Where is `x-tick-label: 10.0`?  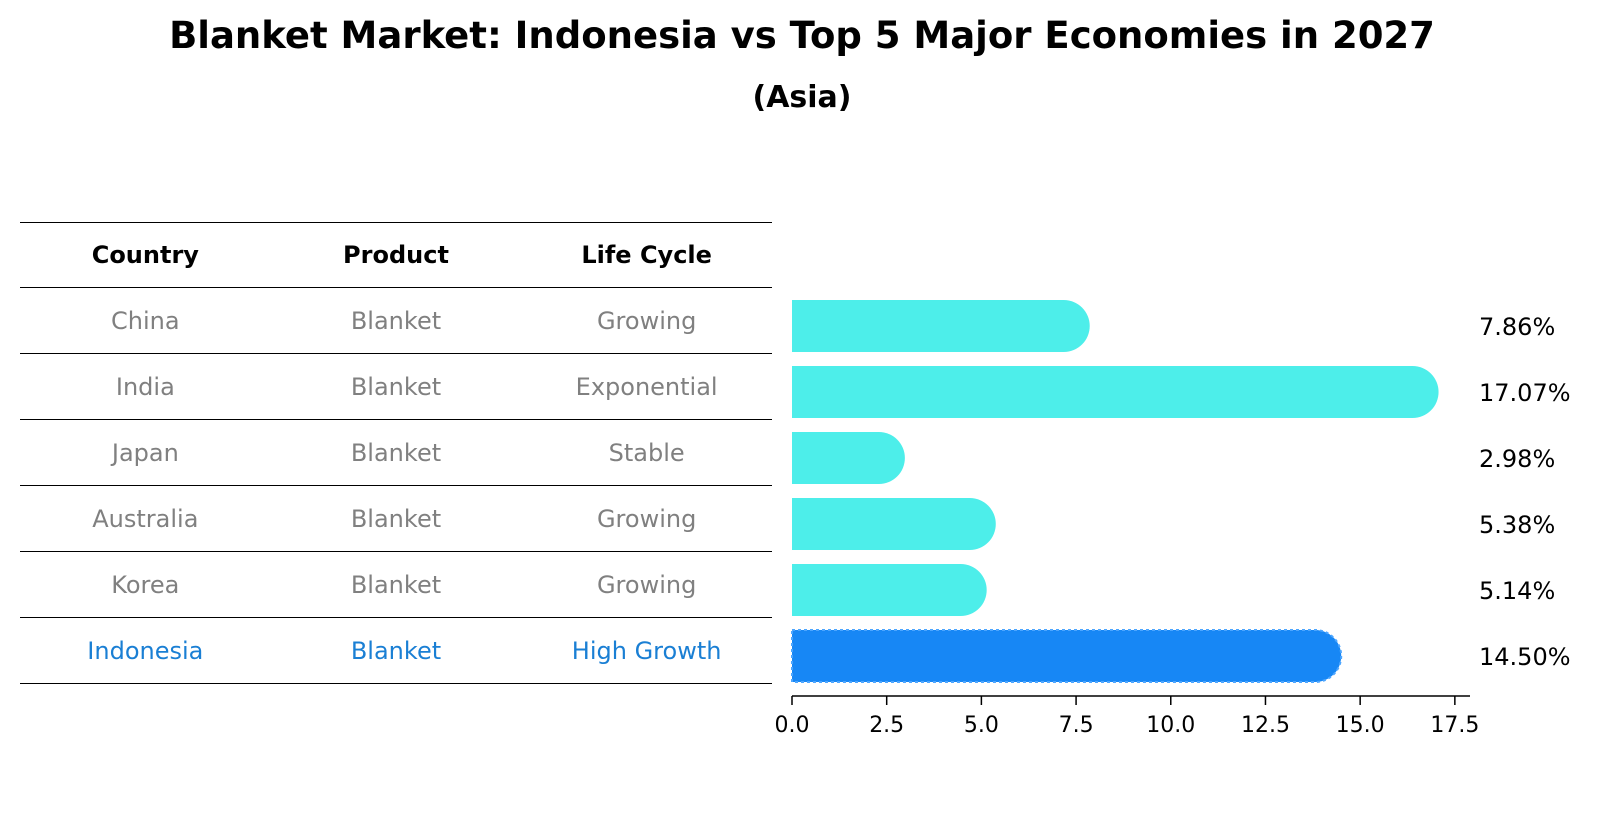 x-tick-label: 10.0 is located at coordinates (1170, 725).